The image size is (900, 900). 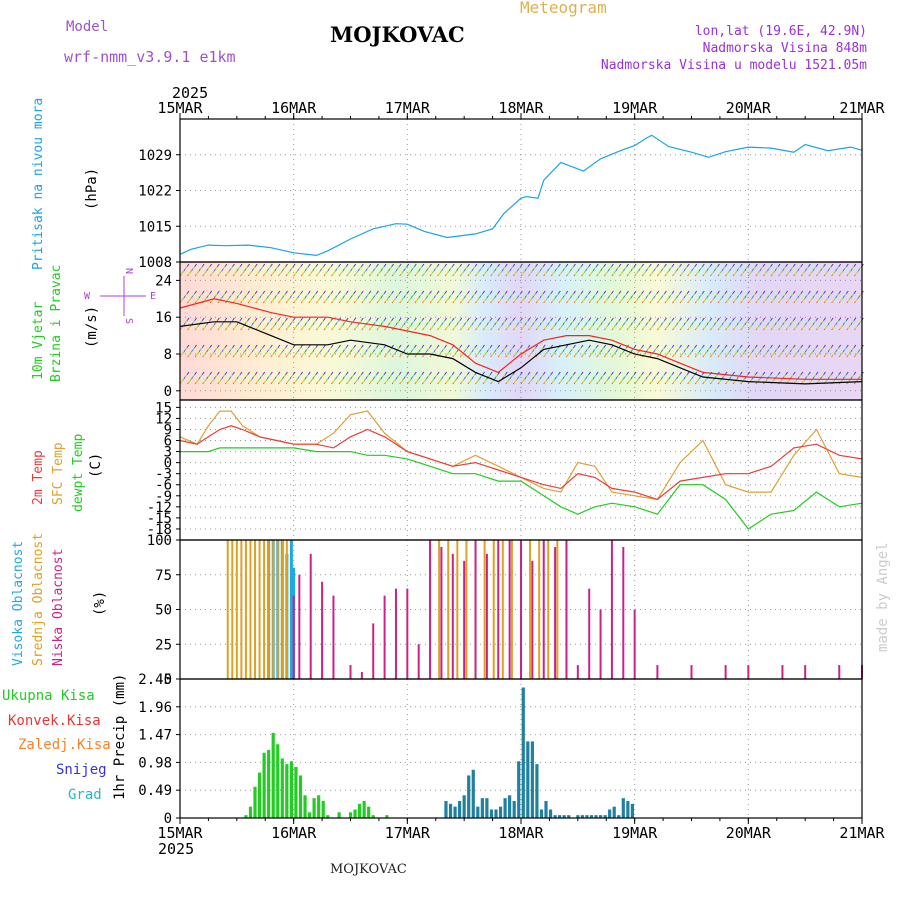 I want to click on temp-label-c: dewpt Temp, so click(x=78, y=473).